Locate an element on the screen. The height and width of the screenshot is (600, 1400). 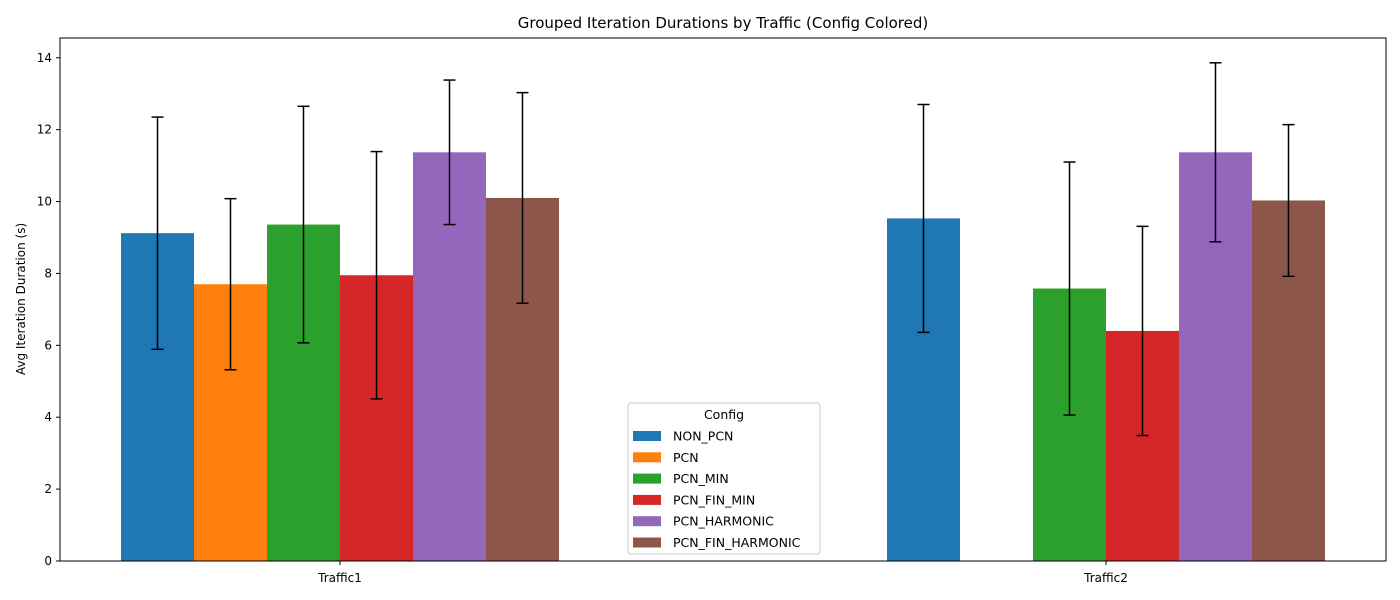
errorbar-pcn-harmonic-traffic1 is located at coordinates (449, 152).